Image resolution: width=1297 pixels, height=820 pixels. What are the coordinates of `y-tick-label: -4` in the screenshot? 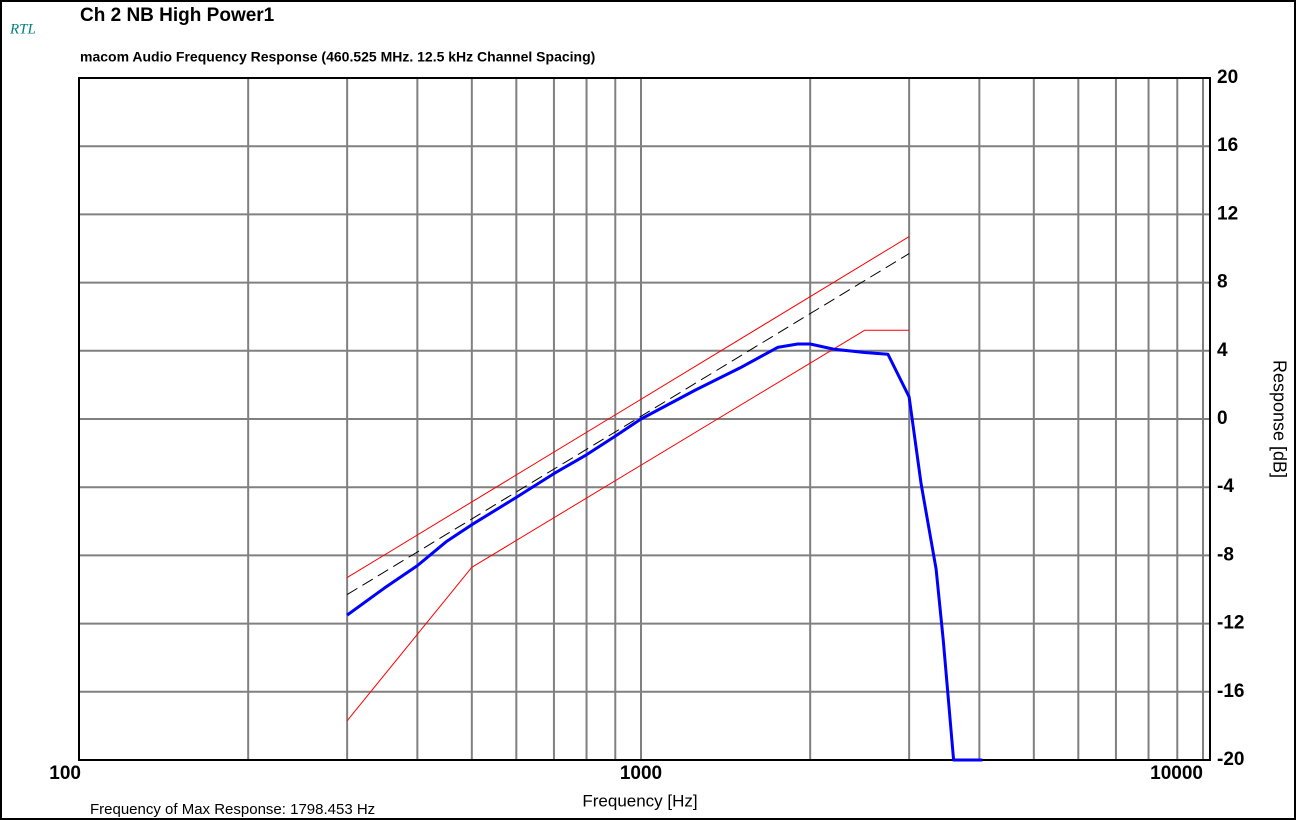 It's located at (1225, 486).